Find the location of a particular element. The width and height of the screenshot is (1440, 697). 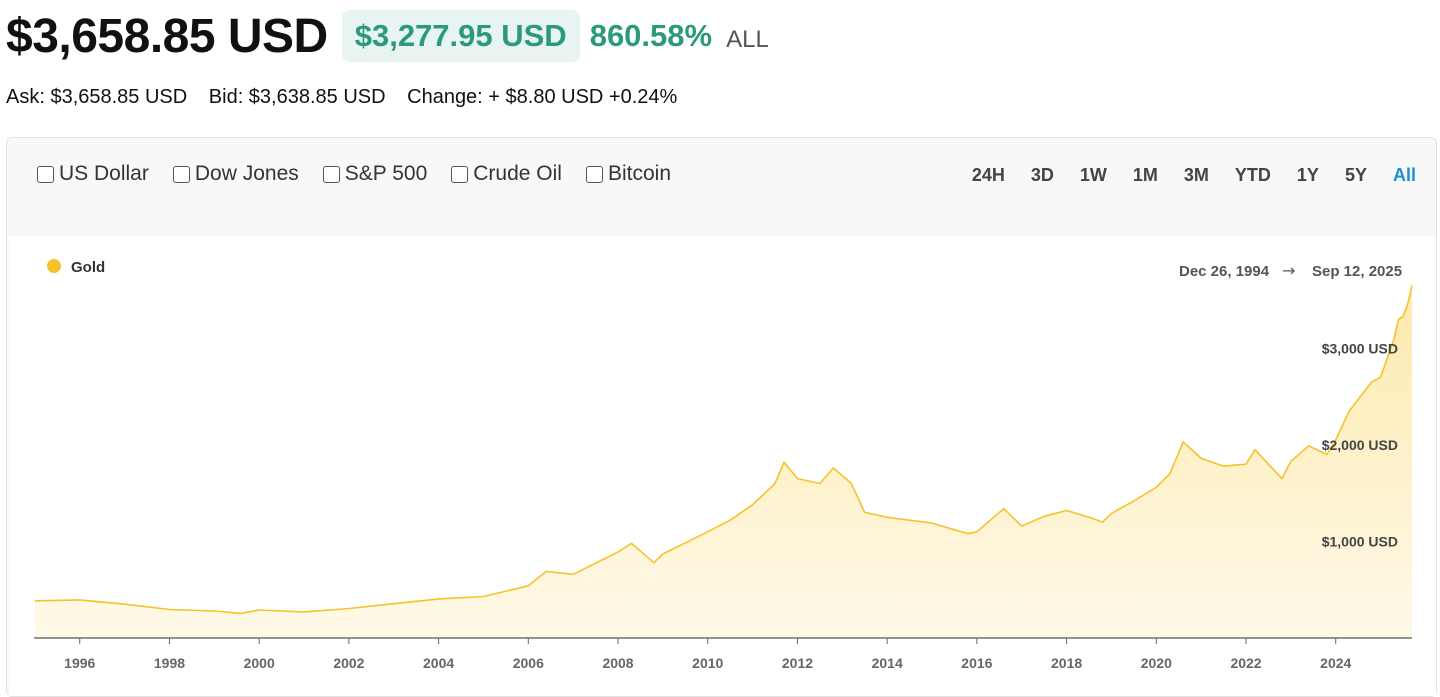

y-tick-label: $3,000 USD is located at coordinates (1360, 348).